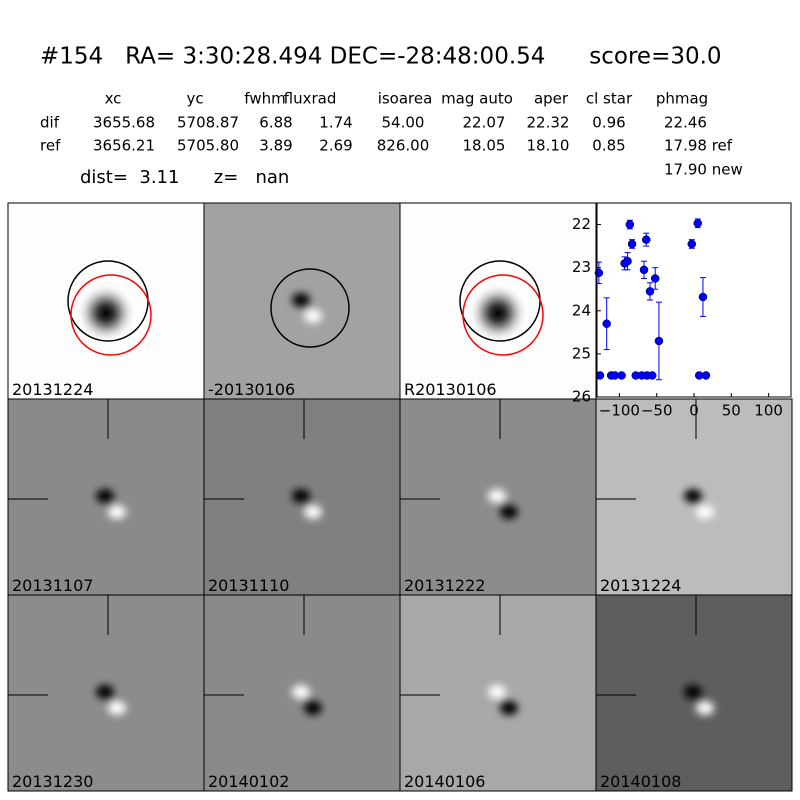 This screenshot has width=800, height=800. I want to click on panel-frame, so click(694, 693).